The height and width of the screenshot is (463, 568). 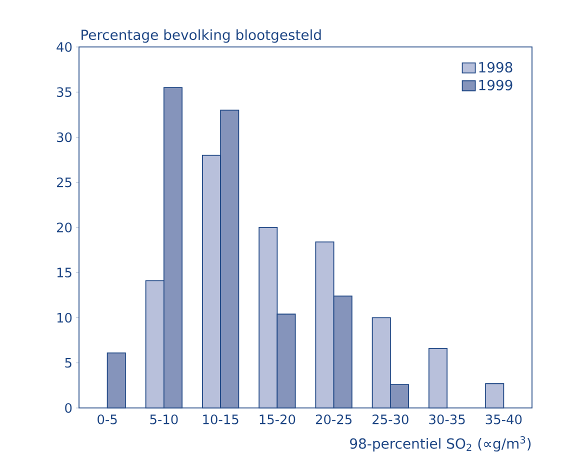 What do you see at coordinates (64, 182) in the screenshot?
I see `y-tick-label: 25` at bounding box center [64, 182].